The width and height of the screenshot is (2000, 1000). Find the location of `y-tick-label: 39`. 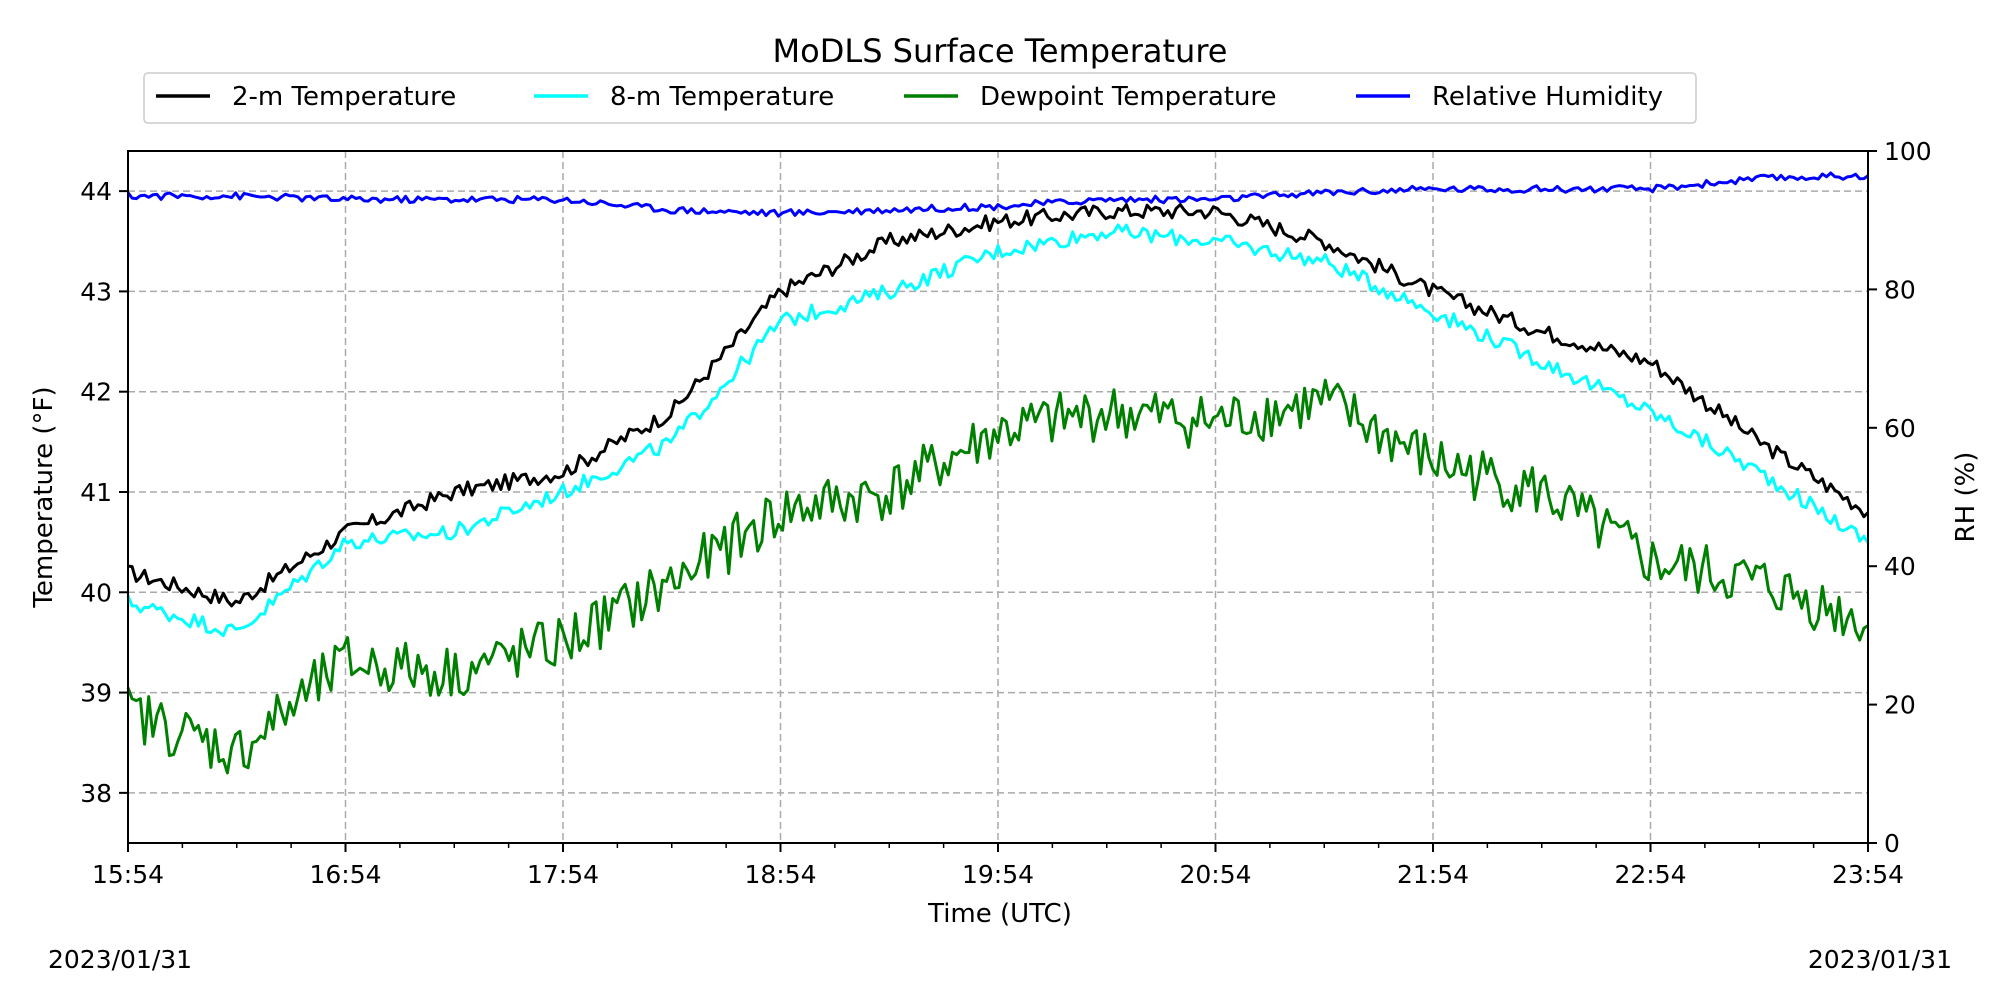

y-tick-label: 39 is located at coordinates (96, 693).